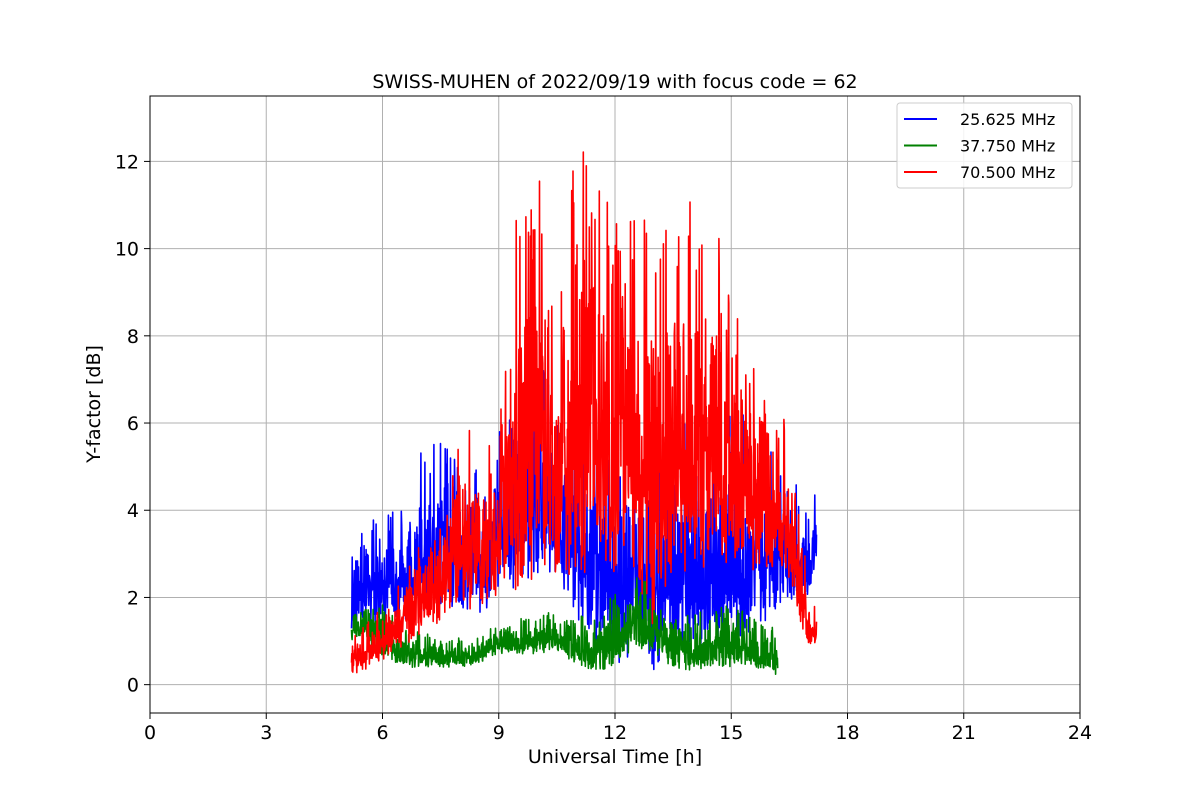  Describe the element at coordinates (1007, 146) in the screenshot. I see `legend-label: 37.750 MHz` at that location.